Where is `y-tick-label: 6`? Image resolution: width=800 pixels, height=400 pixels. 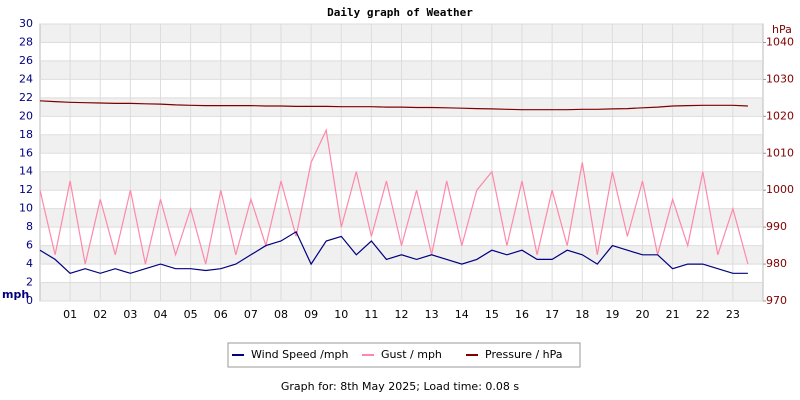
y-tick-label: 6 is located at coordinates (29, 245).